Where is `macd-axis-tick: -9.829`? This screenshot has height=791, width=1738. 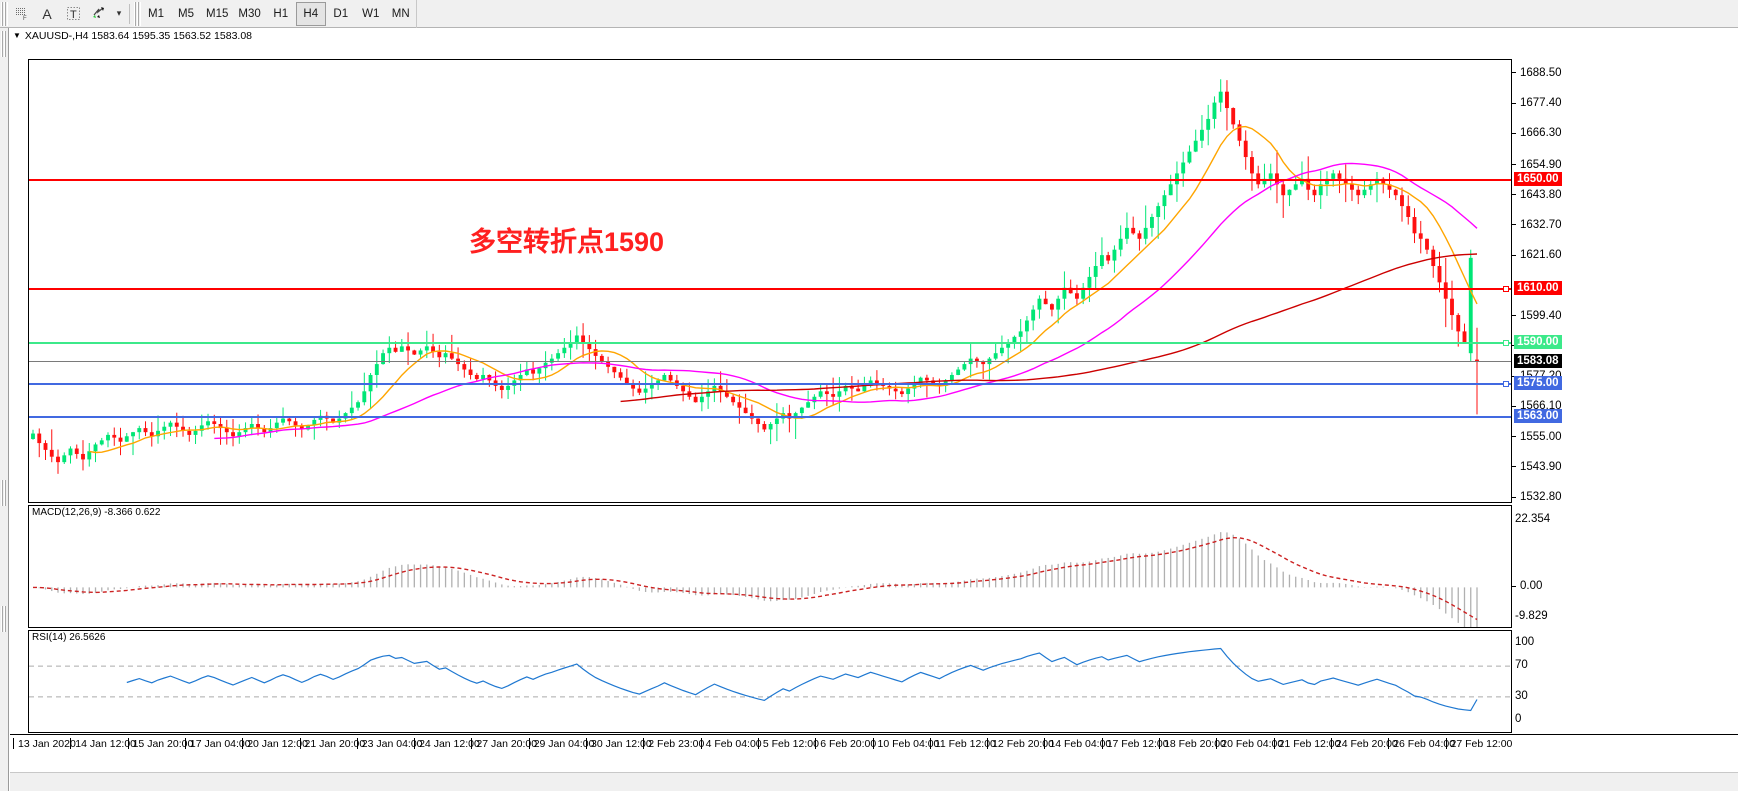 macd-axis-tick: -9.829 is located at coordinates (1531, 616).